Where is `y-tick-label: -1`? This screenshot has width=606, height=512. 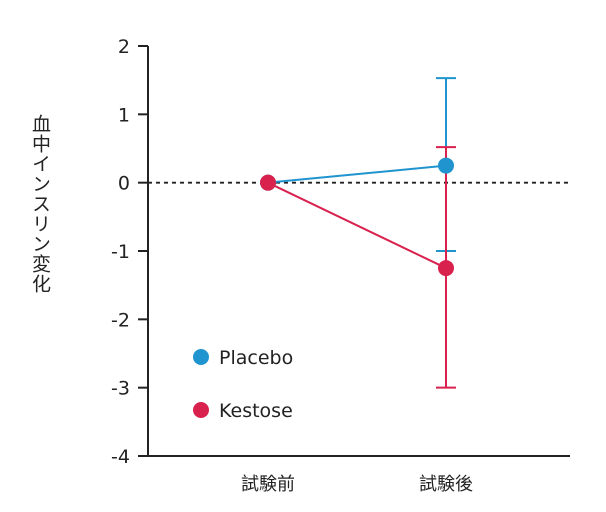 y-tick-label: -1 is located at coordinates (120, 252).